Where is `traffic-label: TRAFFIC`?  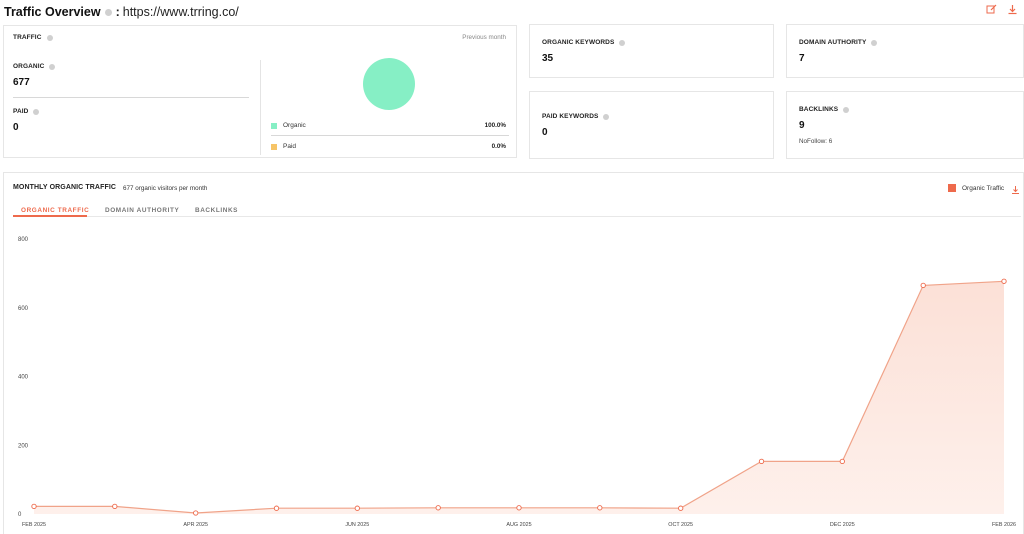
traffic-label: TRAFFIC is located at coordinates (27, 37).